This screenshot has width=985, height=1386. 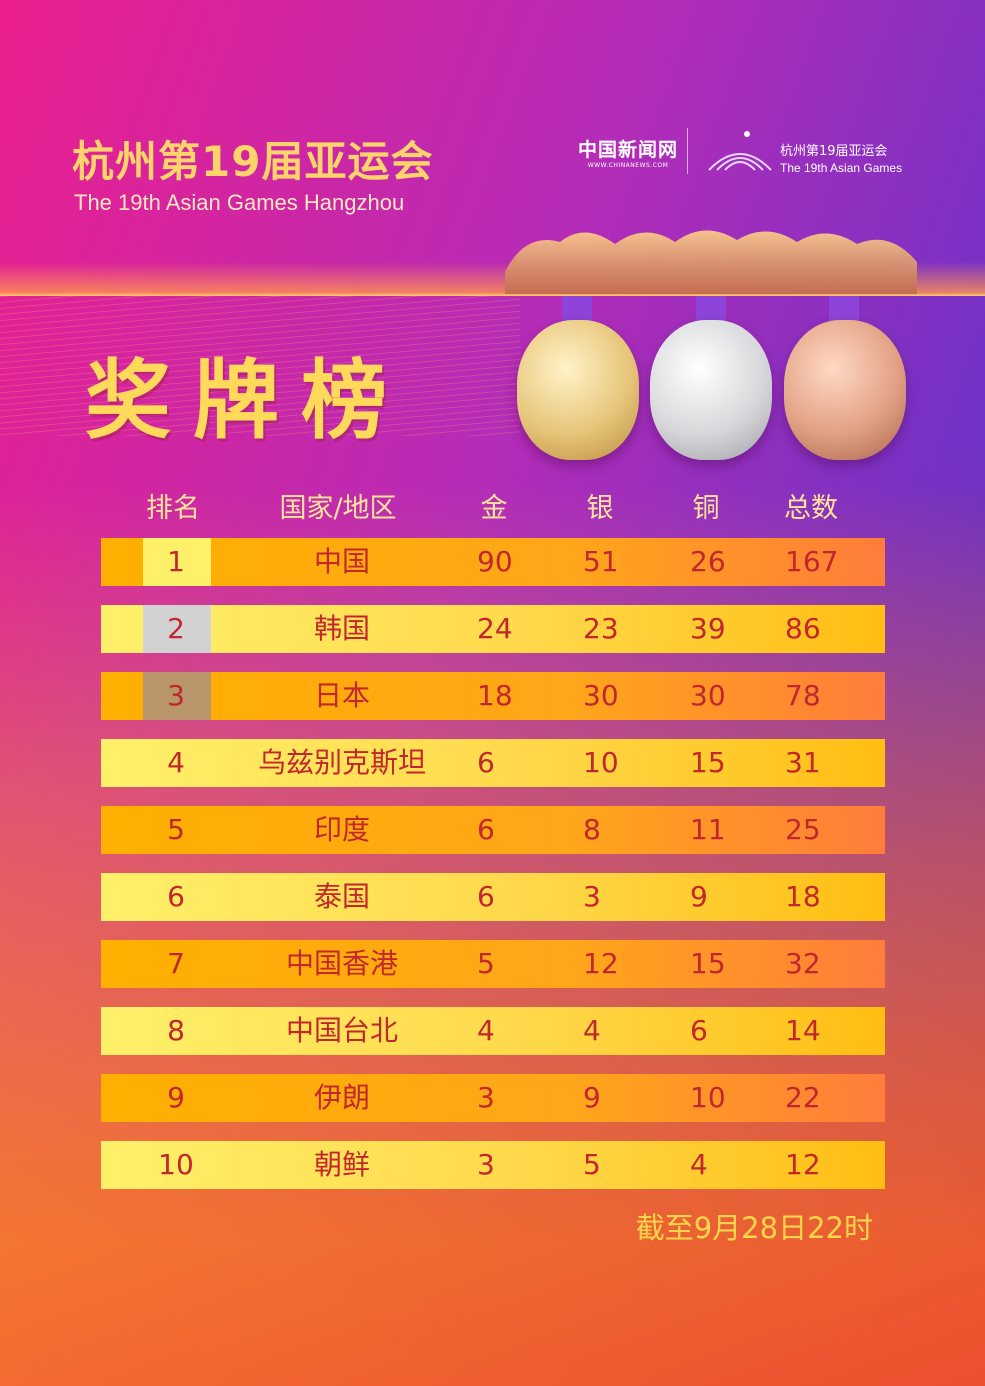 I want to click on table-row: 9 伊朗 3 9 10 22, so click(x=493, y=1098).